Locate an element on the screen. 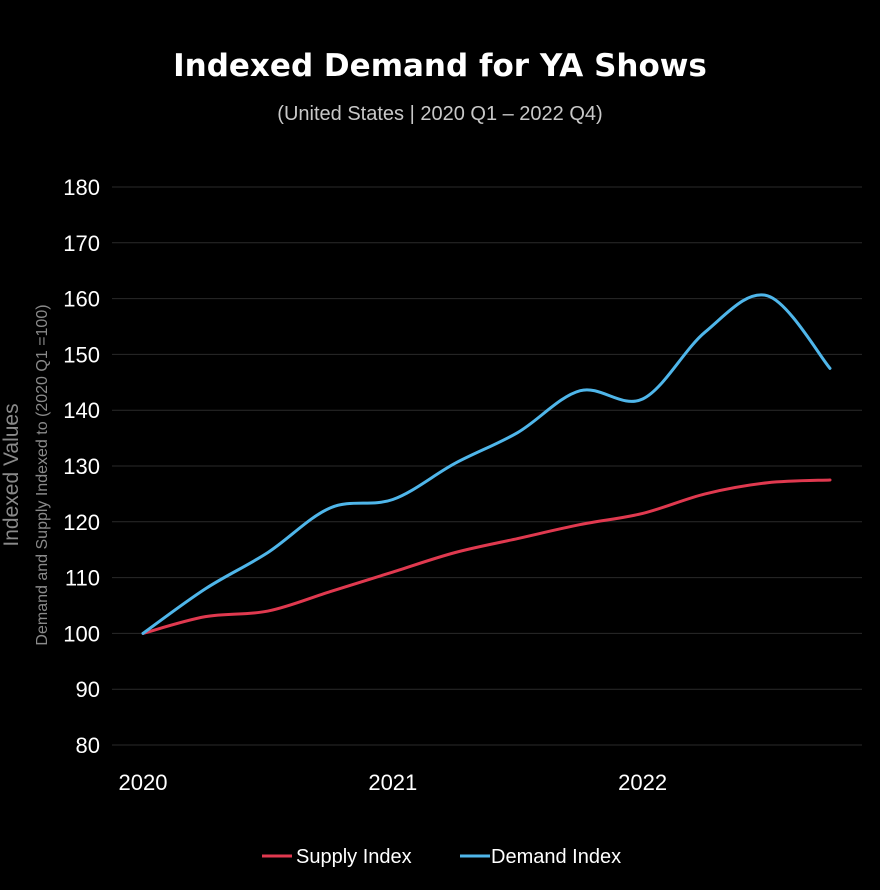 This screenshot has height=890, width=880. y-tick-label: 130 is located at coordinates (81, 466).